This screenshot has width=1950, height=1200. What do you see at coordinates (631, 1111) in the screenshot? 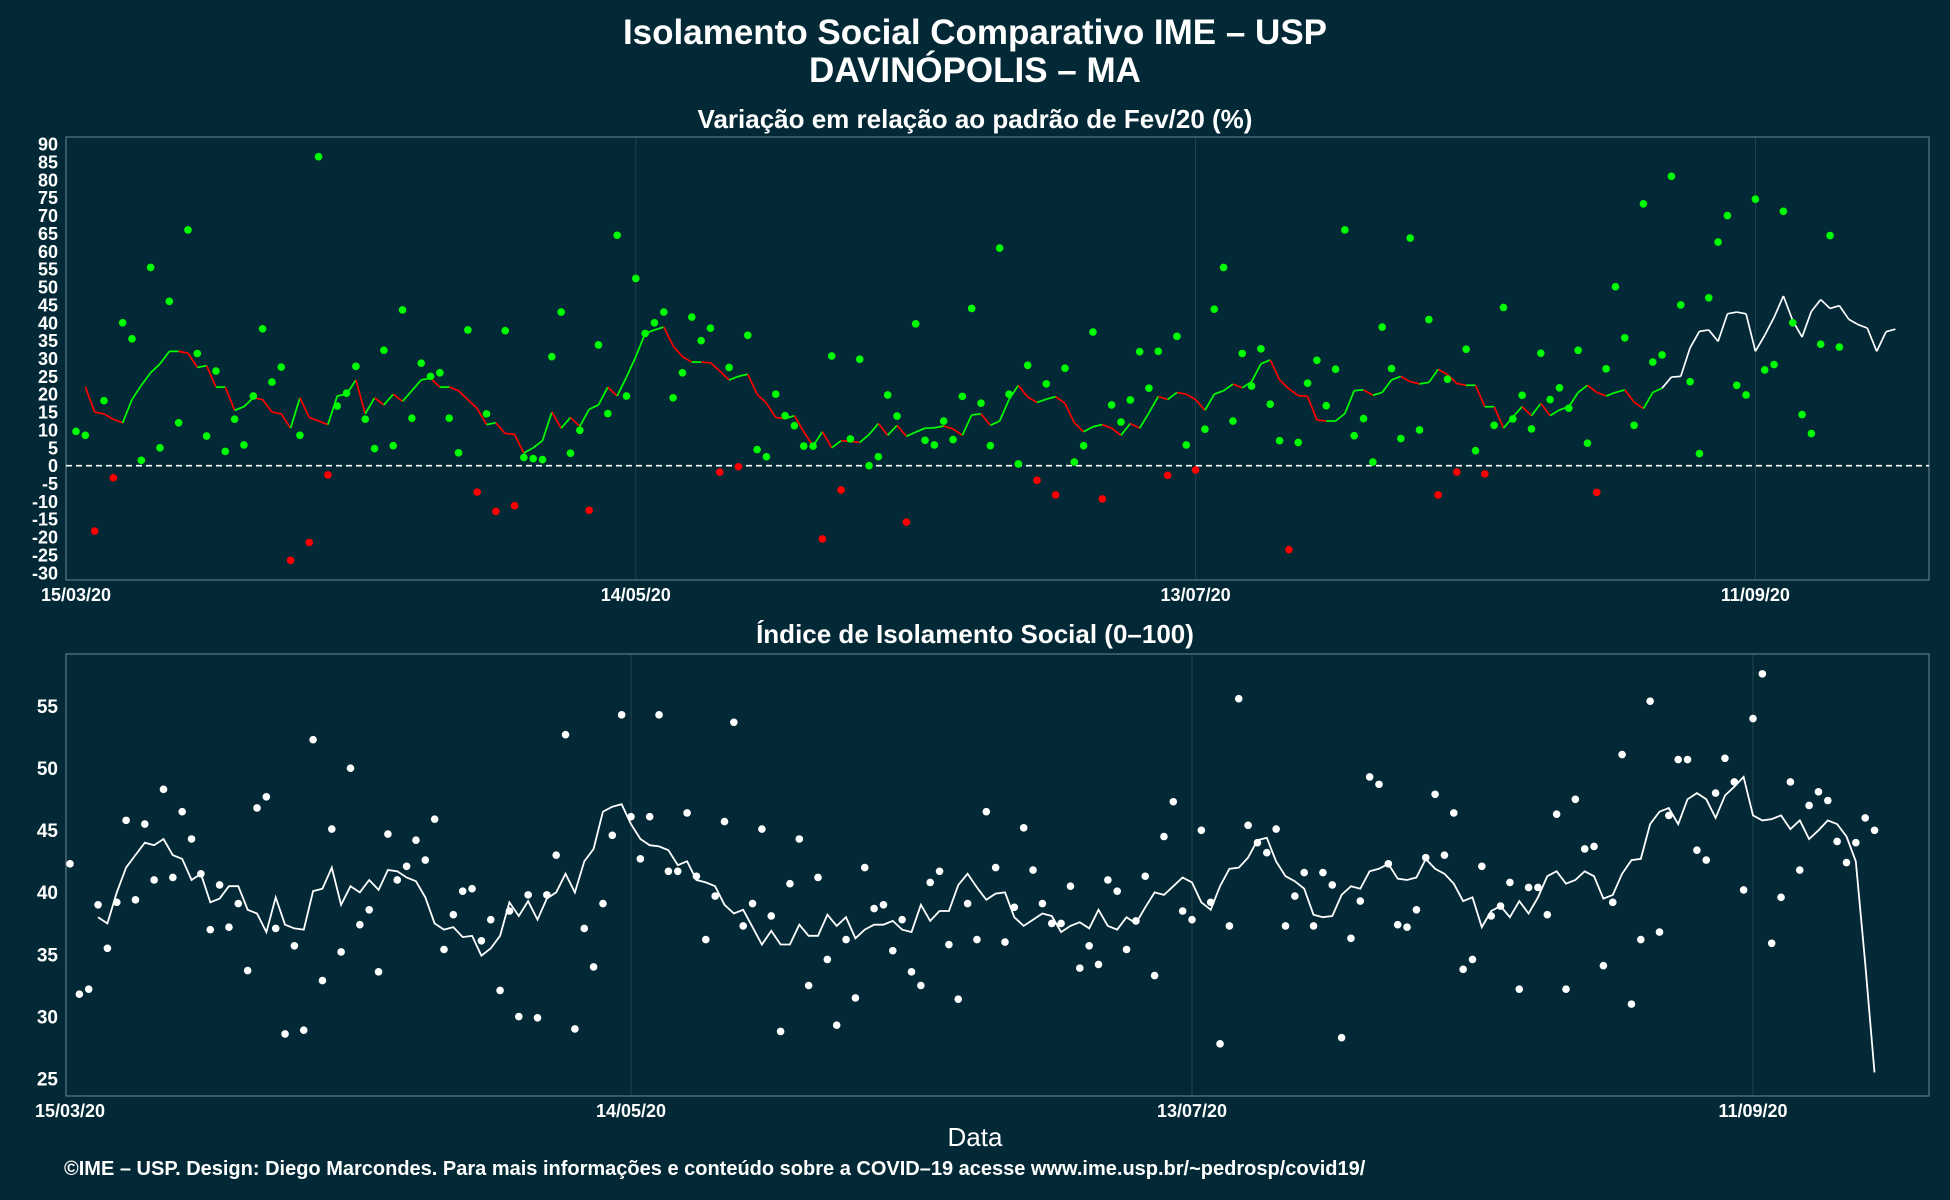
I see `x-tick-label: 14/05/20` at bounding box center [631, 1111].